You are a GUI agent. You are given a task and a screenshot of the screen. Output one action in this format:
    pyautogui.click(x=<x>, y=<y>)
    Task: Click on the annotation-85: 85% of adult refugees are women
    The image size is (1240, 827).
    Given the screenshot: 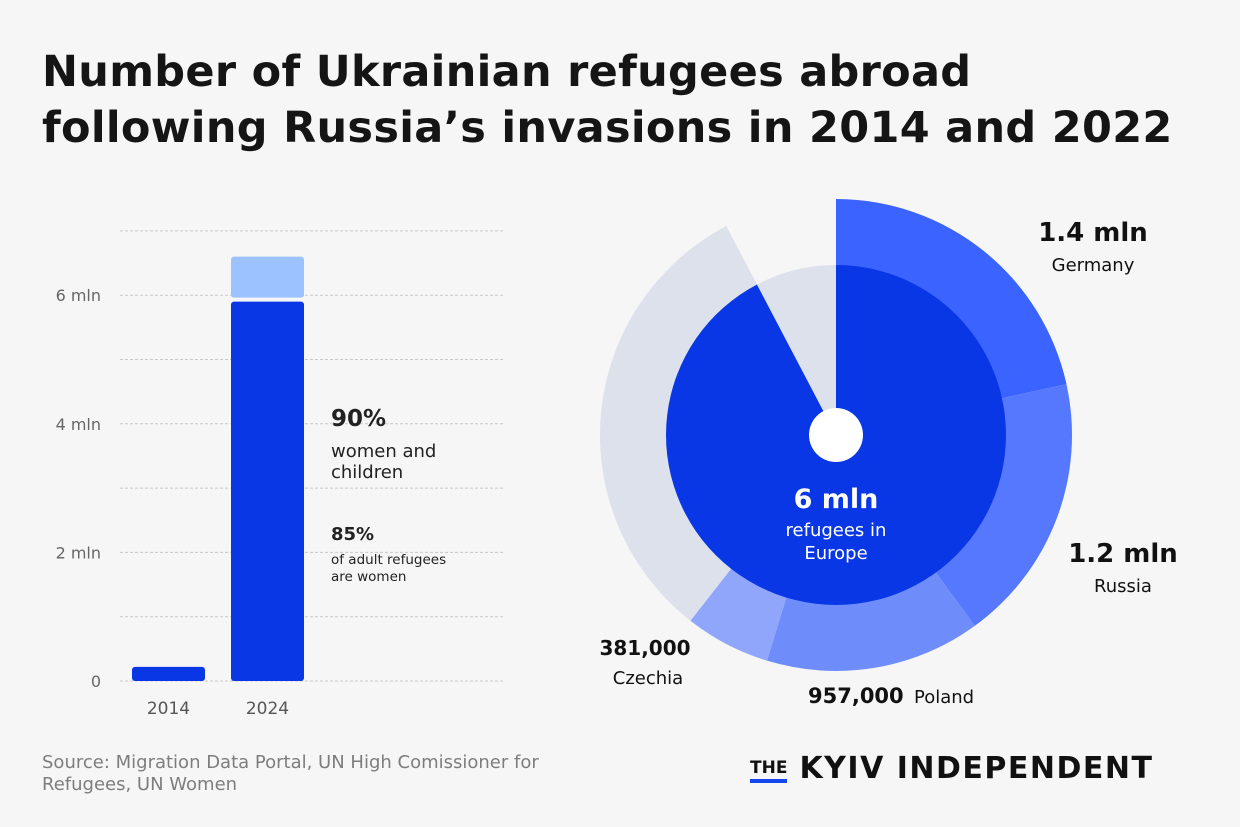 What is the action you would take?
    pyautogui.click(x=388, y=554)
    